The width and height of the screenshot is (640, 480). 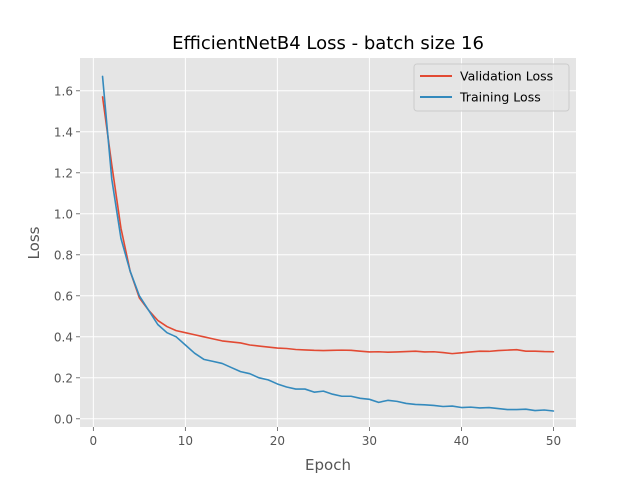 What do you see at coordinates (369, 441) in the screenshot?
I see `x-tick-label: 30` at bounding box center [369, 441].